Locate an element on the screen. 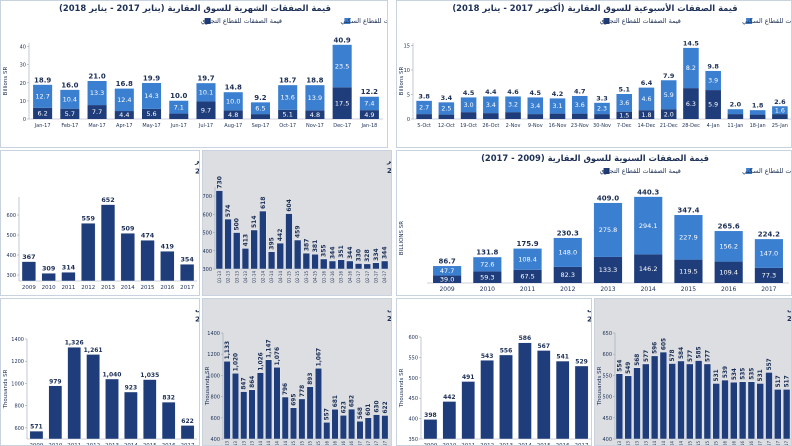 This screenshot has width=792, height=446. x-tick-label: 2013 is located at coordinates (607, 289).